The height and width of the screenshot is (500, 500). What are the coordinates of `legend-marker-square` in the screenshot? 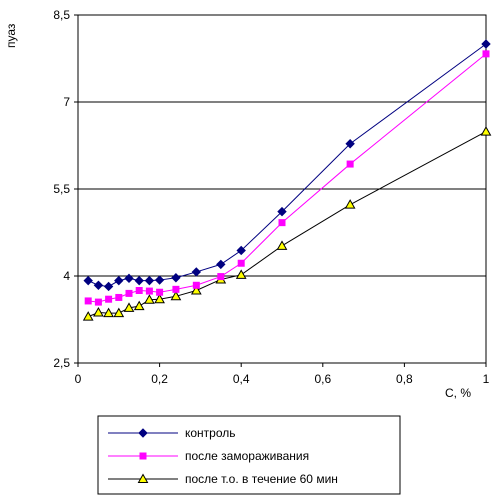 It's located at (143, 456).